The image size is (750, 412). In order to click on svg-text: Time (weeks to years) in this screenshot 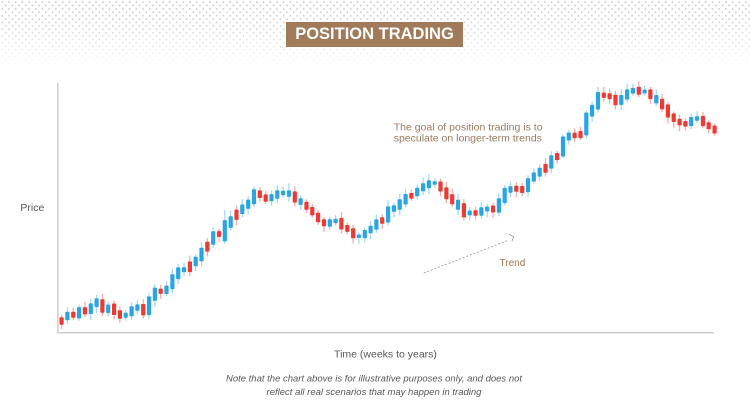, I will do `click(385, 354)`.